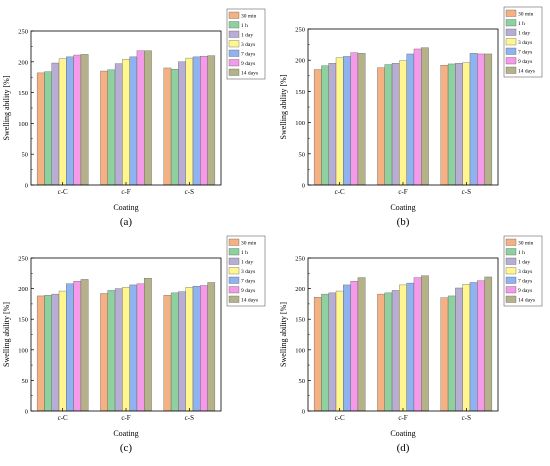 This screenshot has height=466, width=550. Describe the element at coordinates (6, 334) in the screenshot. I see `y-axis-label: Swelling ability [%]` at that location.